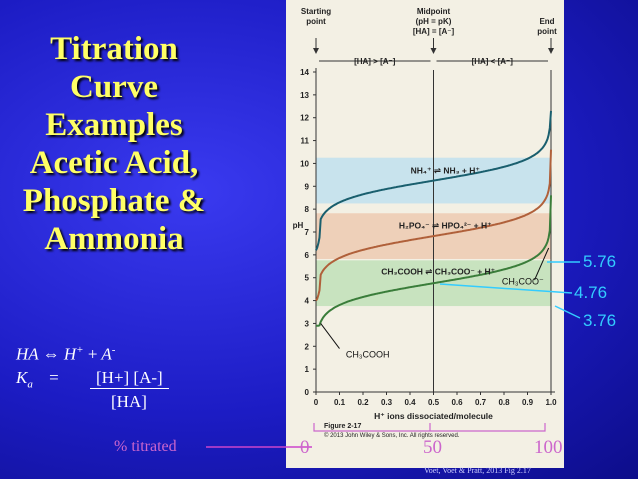 Image resolution: width=638 pixels, height=479 pixels. I want to click on x-tick-label: 0.5, so click(434, 402).